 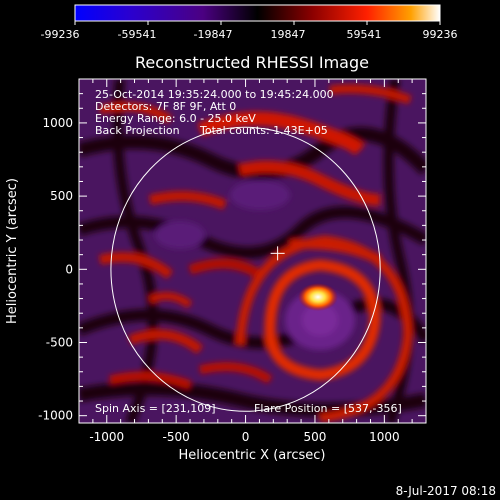 What do you see at coordinates (263, 130) in the screenshot?
I see `info-total-counts: Total counts: 1.43E+05` at bounding box center [263, 130].